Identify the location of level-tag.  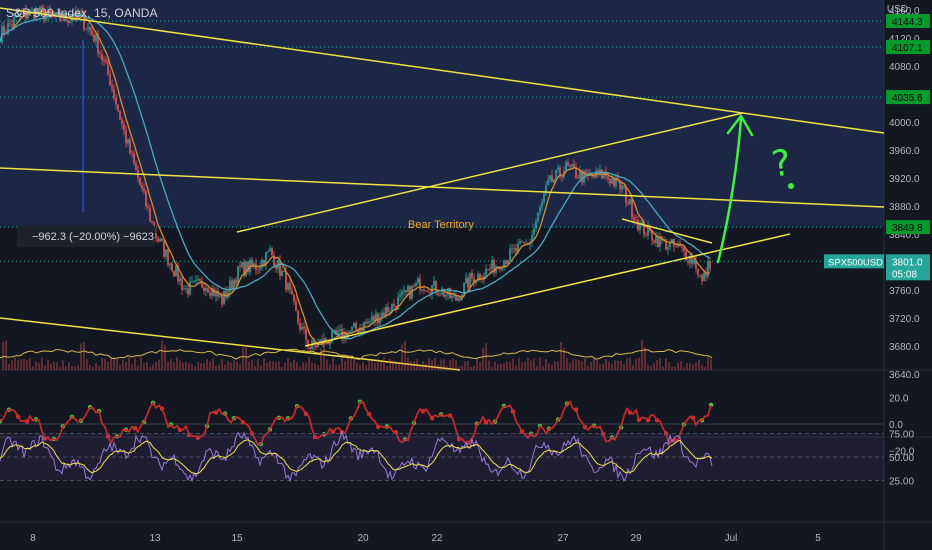
(908, 97).